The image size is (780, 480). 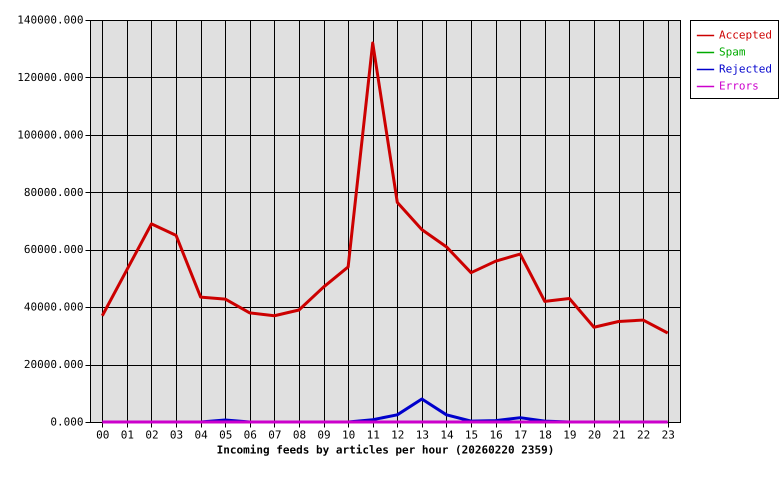 What do you see at coordinates (349, 435) in the screenshot?
I see `x-tick-label: 10` at bounding box center [349, 435].